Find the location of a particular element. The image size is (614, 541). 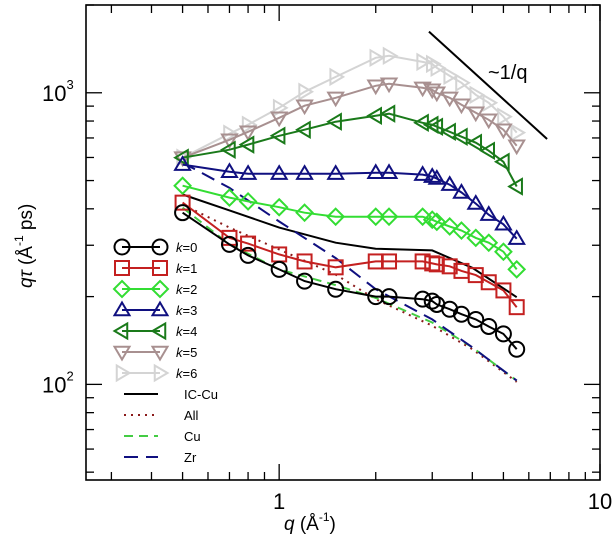

y-axis-label-exp: -1 is located at coordinates (19, 240).